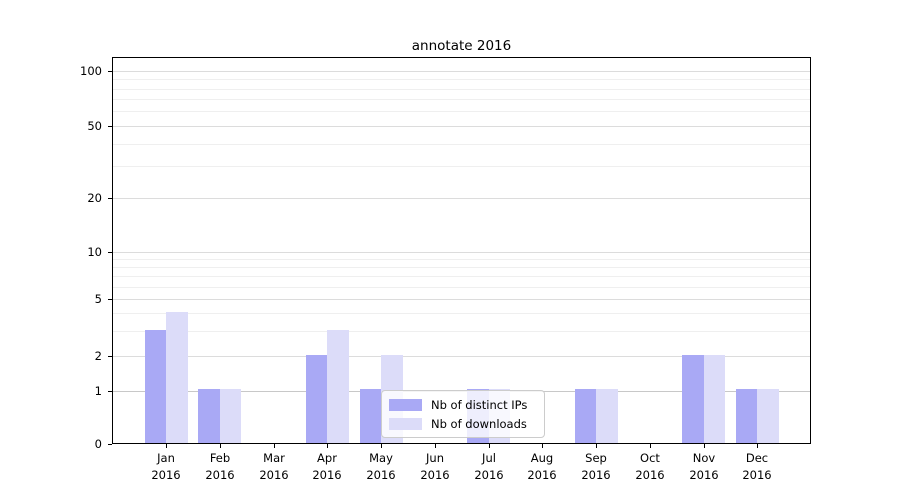  Describe the element at coordinates (704, 466) in the screenshot. I see `x-tick-label: Nov 2016` at that location.